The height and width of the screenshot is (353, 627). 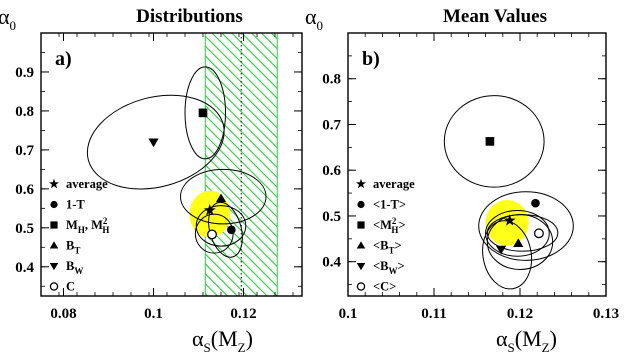 I want to click on legend: average <1-T> <M2 H> <BT> <BW> <C>, so click(x=385, y=235).